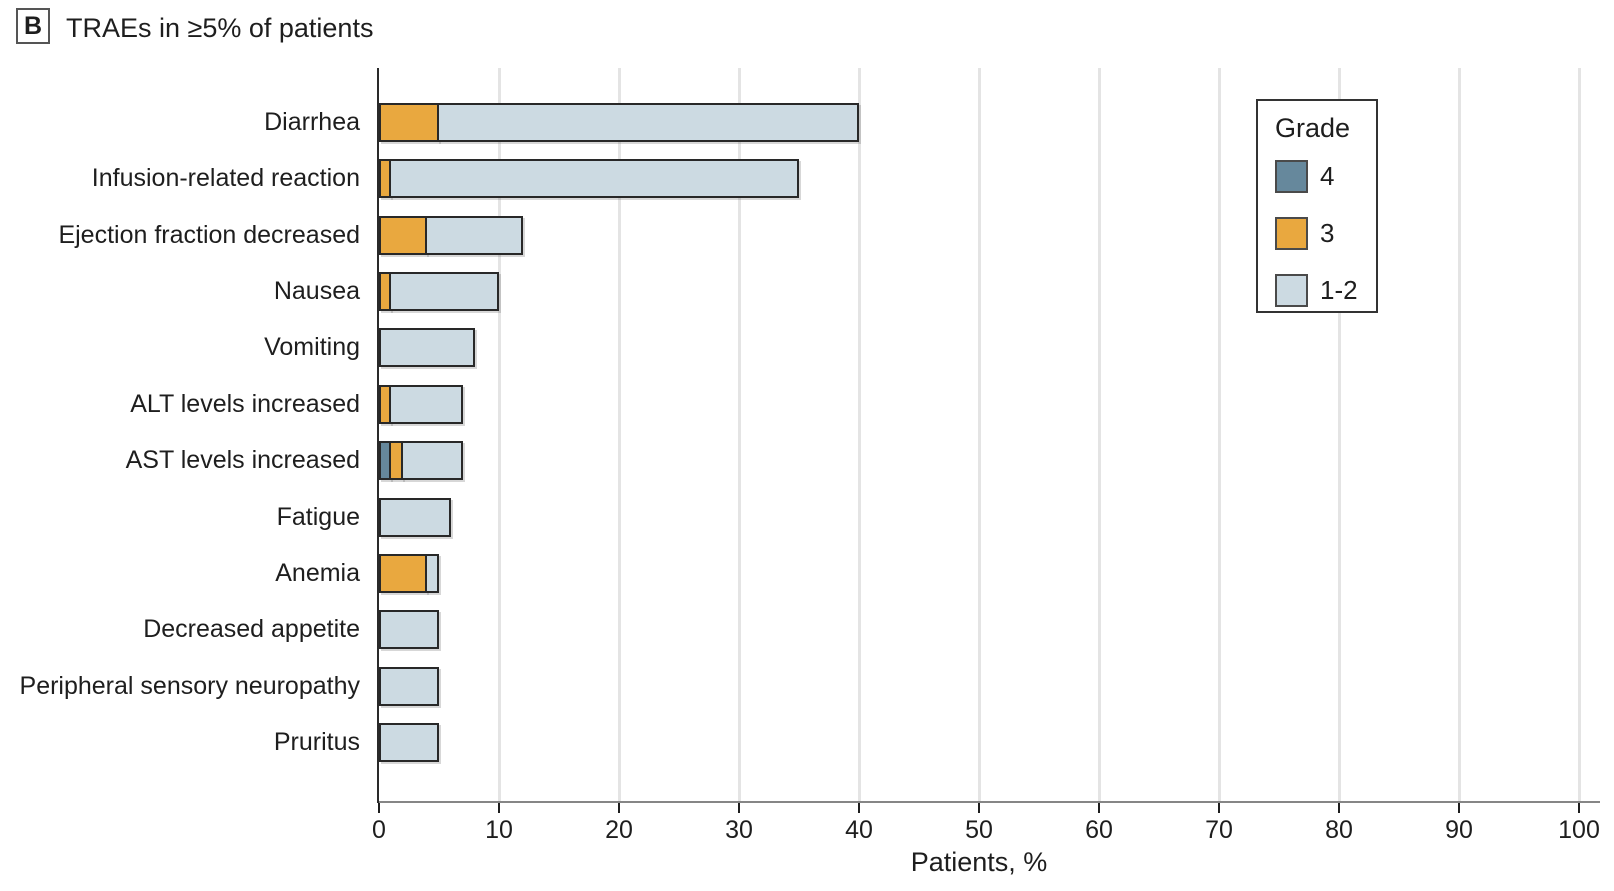  Describe the element at coordinates (251, 629) in the screenshot. I see `category-label: Decreased appetite` at that location.